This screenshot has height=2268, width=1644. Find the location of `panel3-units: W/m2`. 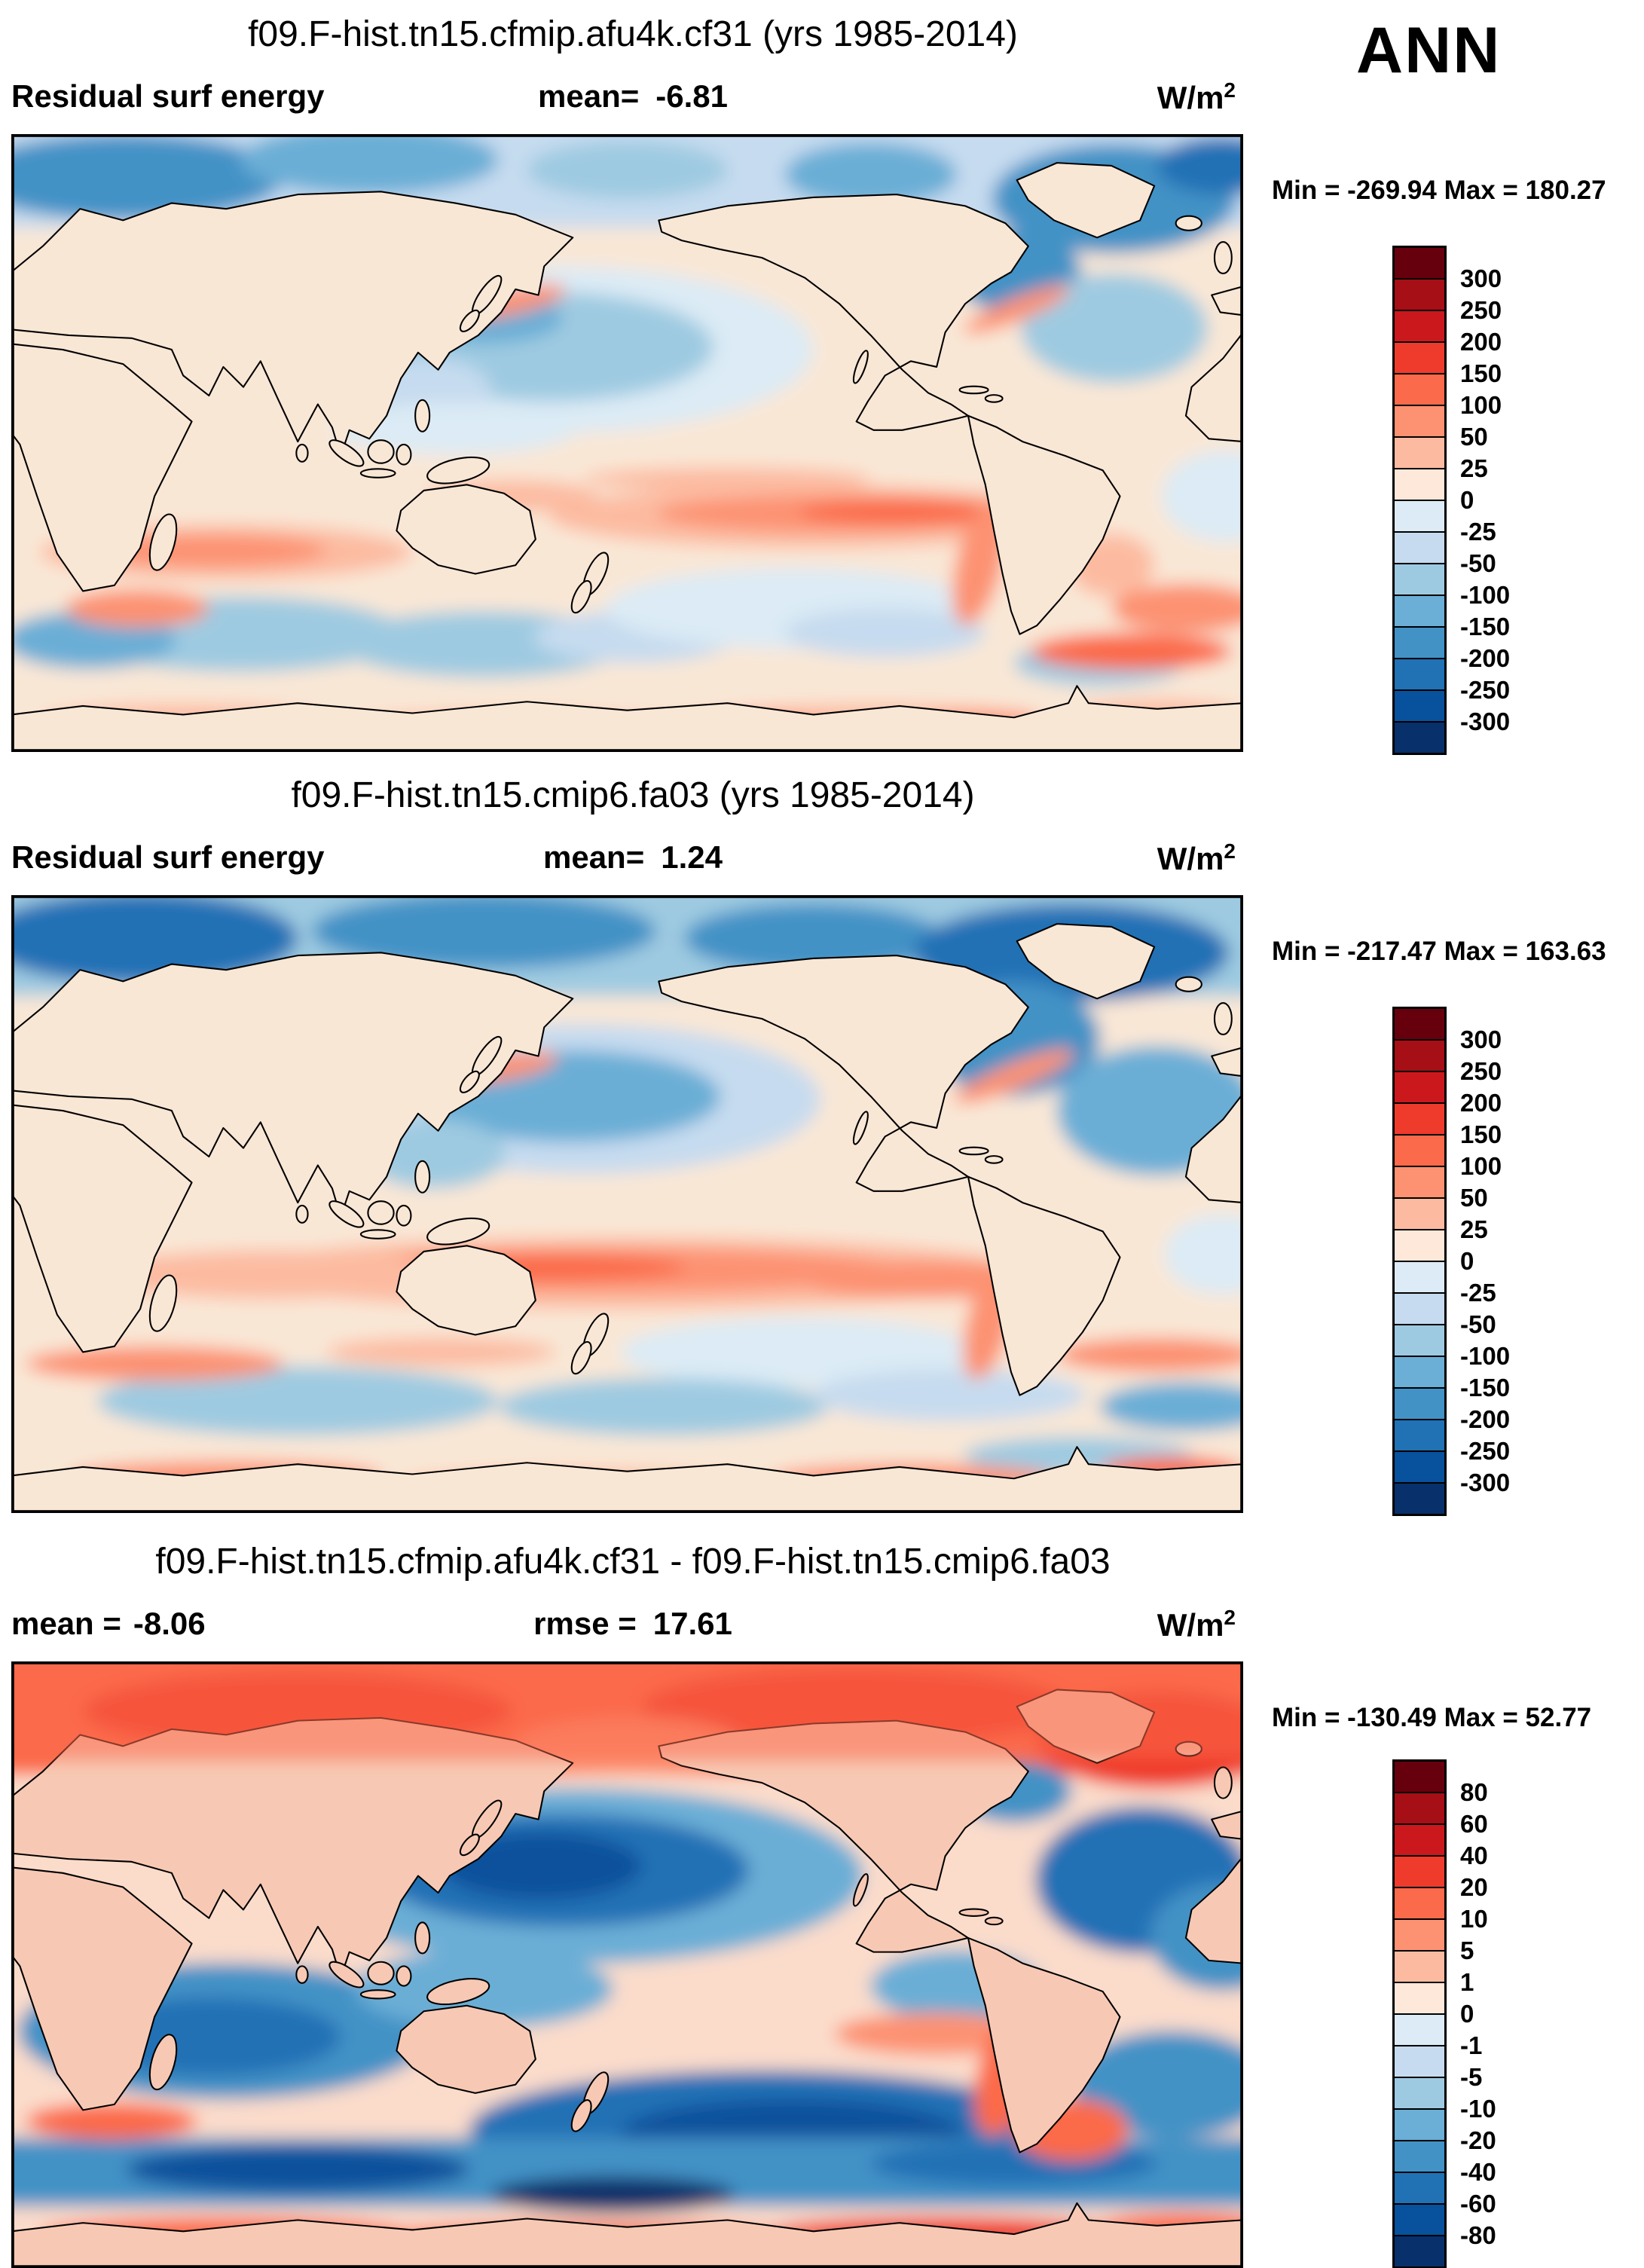

panel3-units: W/m2 is located at coordinates (1196, 1624).